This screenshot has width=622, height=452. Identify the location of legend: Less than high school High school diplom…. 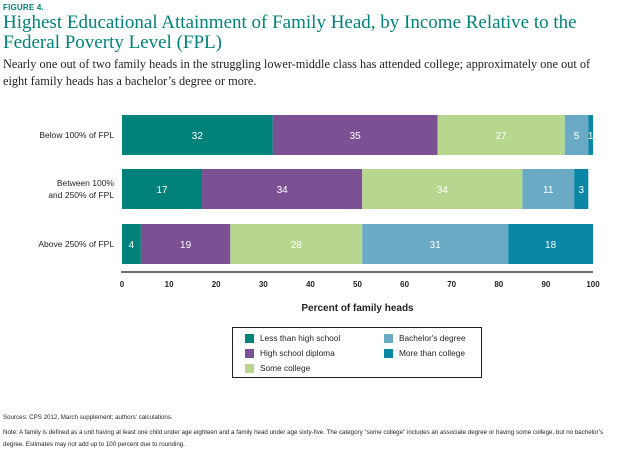
(357, 352).